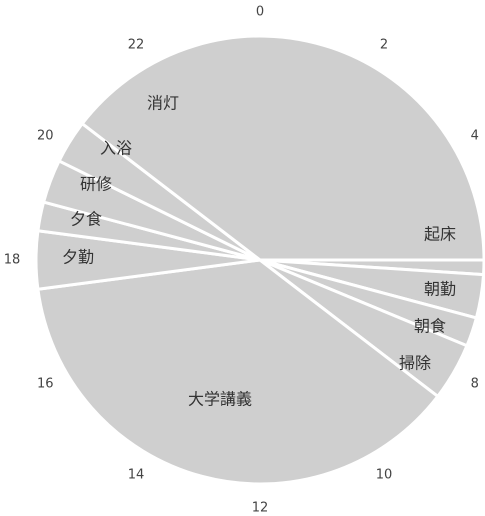  What do you see at coordinates (116, 148) in the screenshot?
I see `slice-label: 入浴` at bounding box center [116, 148].